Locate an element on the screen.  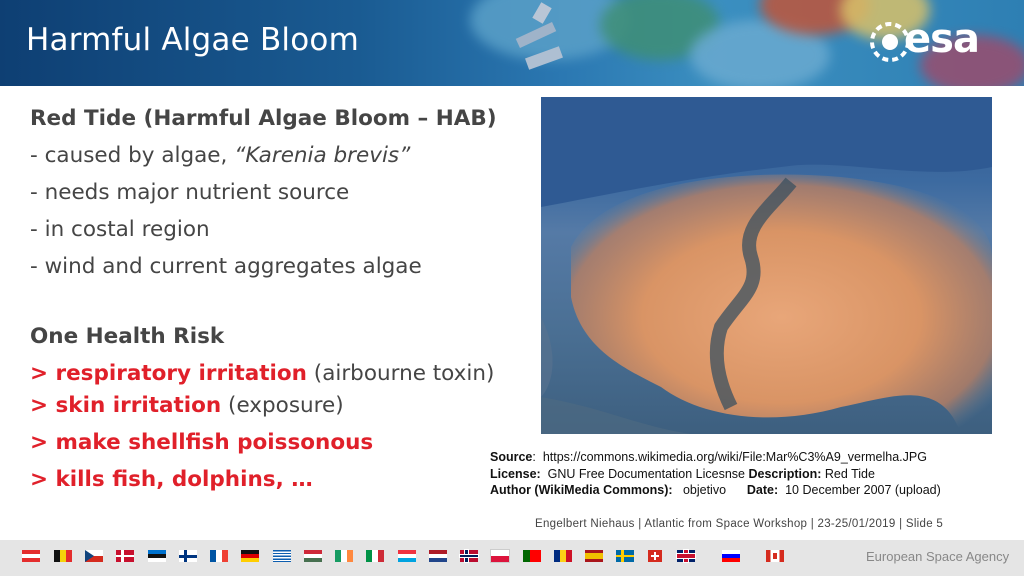
agency-name: European Space Agency is located at coordinates (938, 556).